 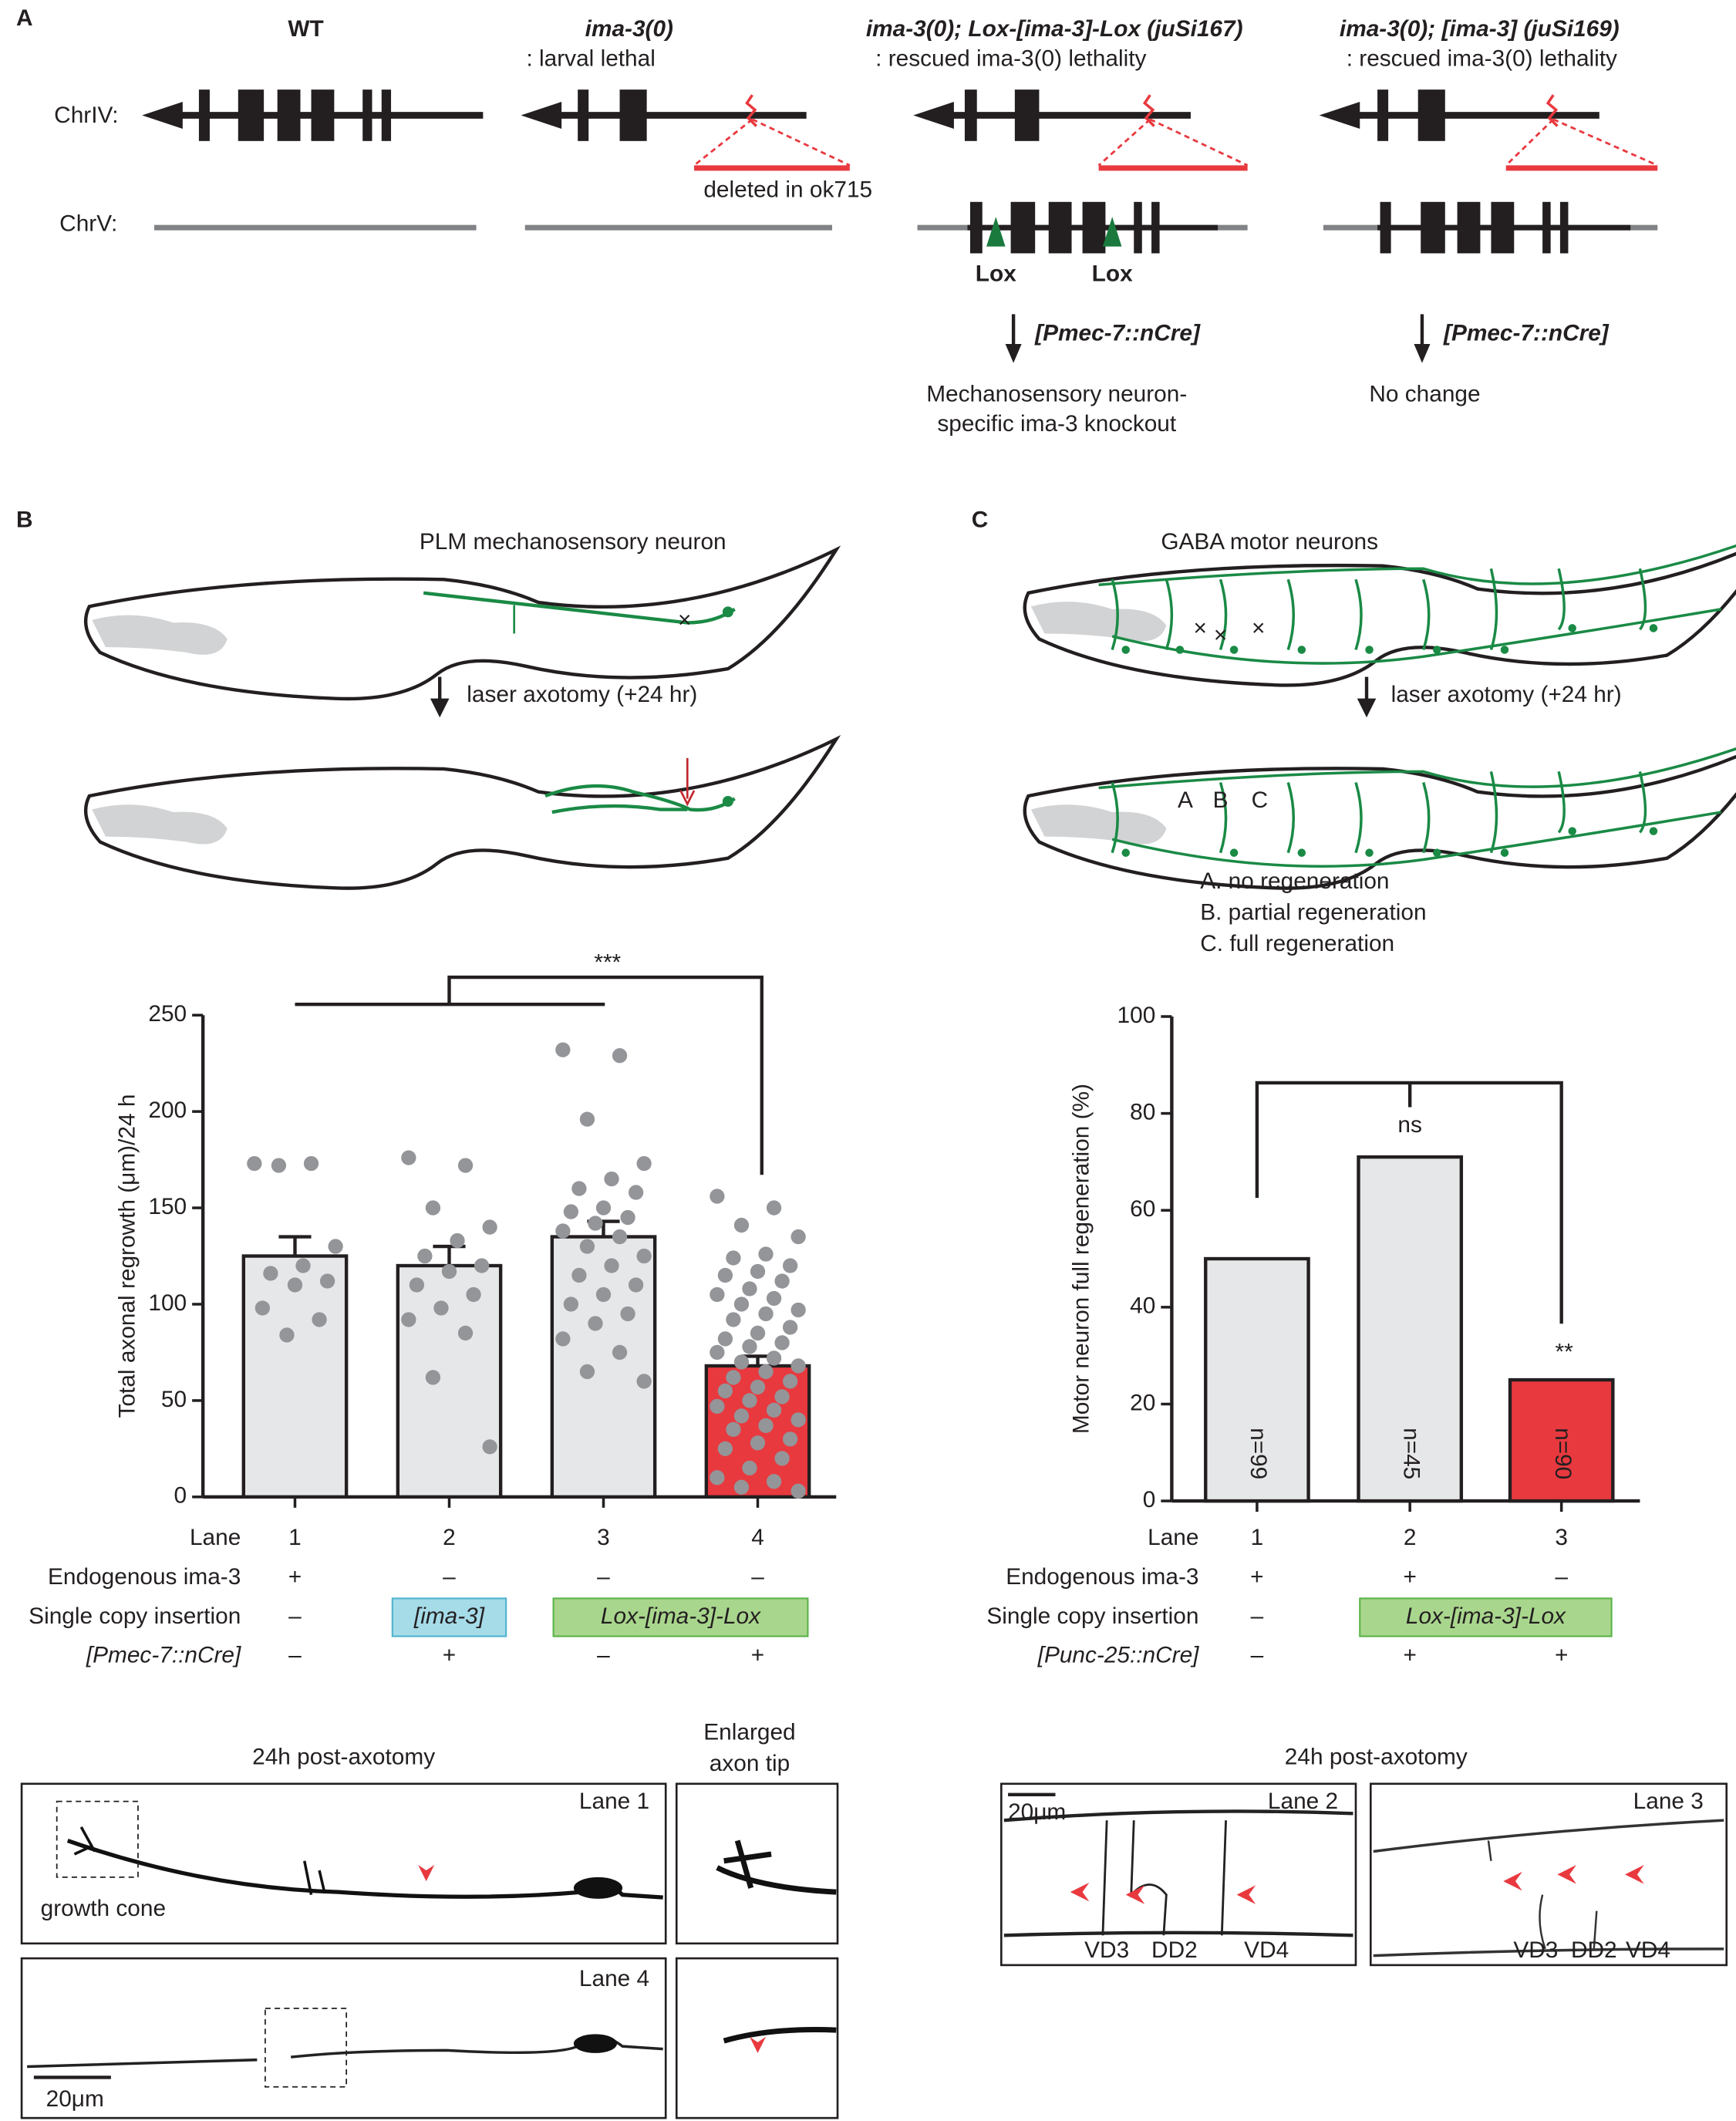 I want to click on error-bar, so click(x=450, y=1255).